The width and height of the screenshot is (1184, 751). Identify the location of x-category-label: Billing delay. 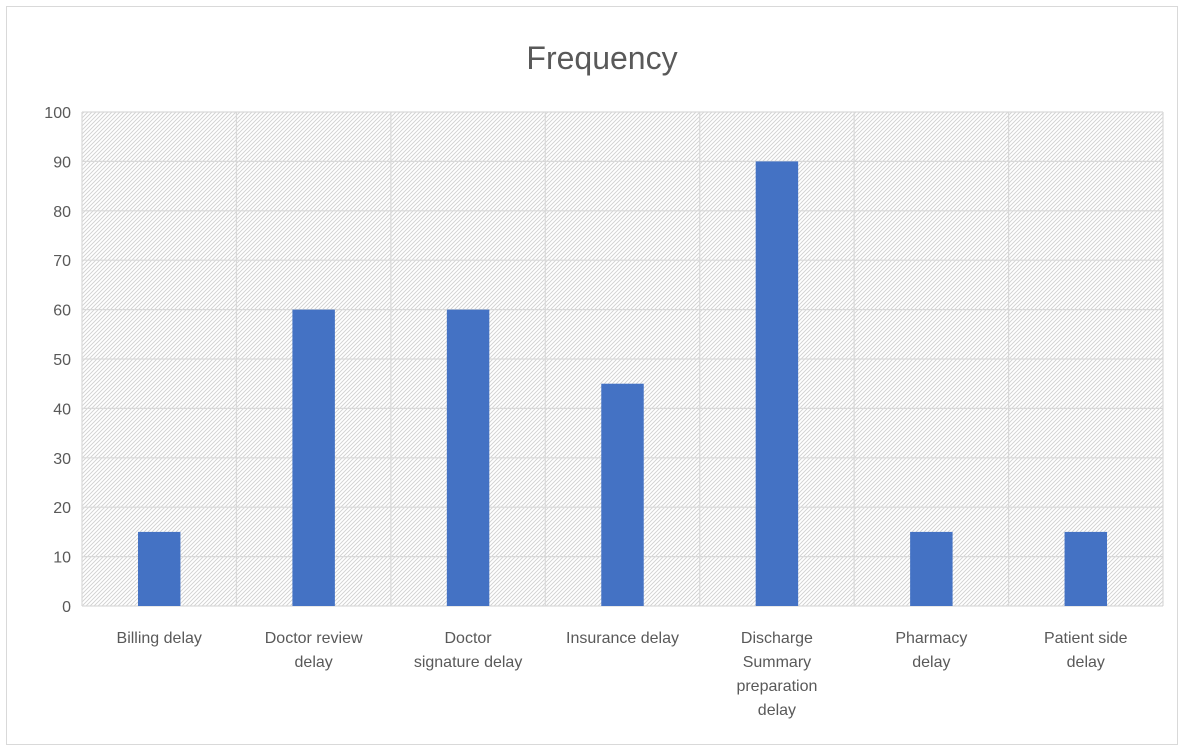
(159, 638).